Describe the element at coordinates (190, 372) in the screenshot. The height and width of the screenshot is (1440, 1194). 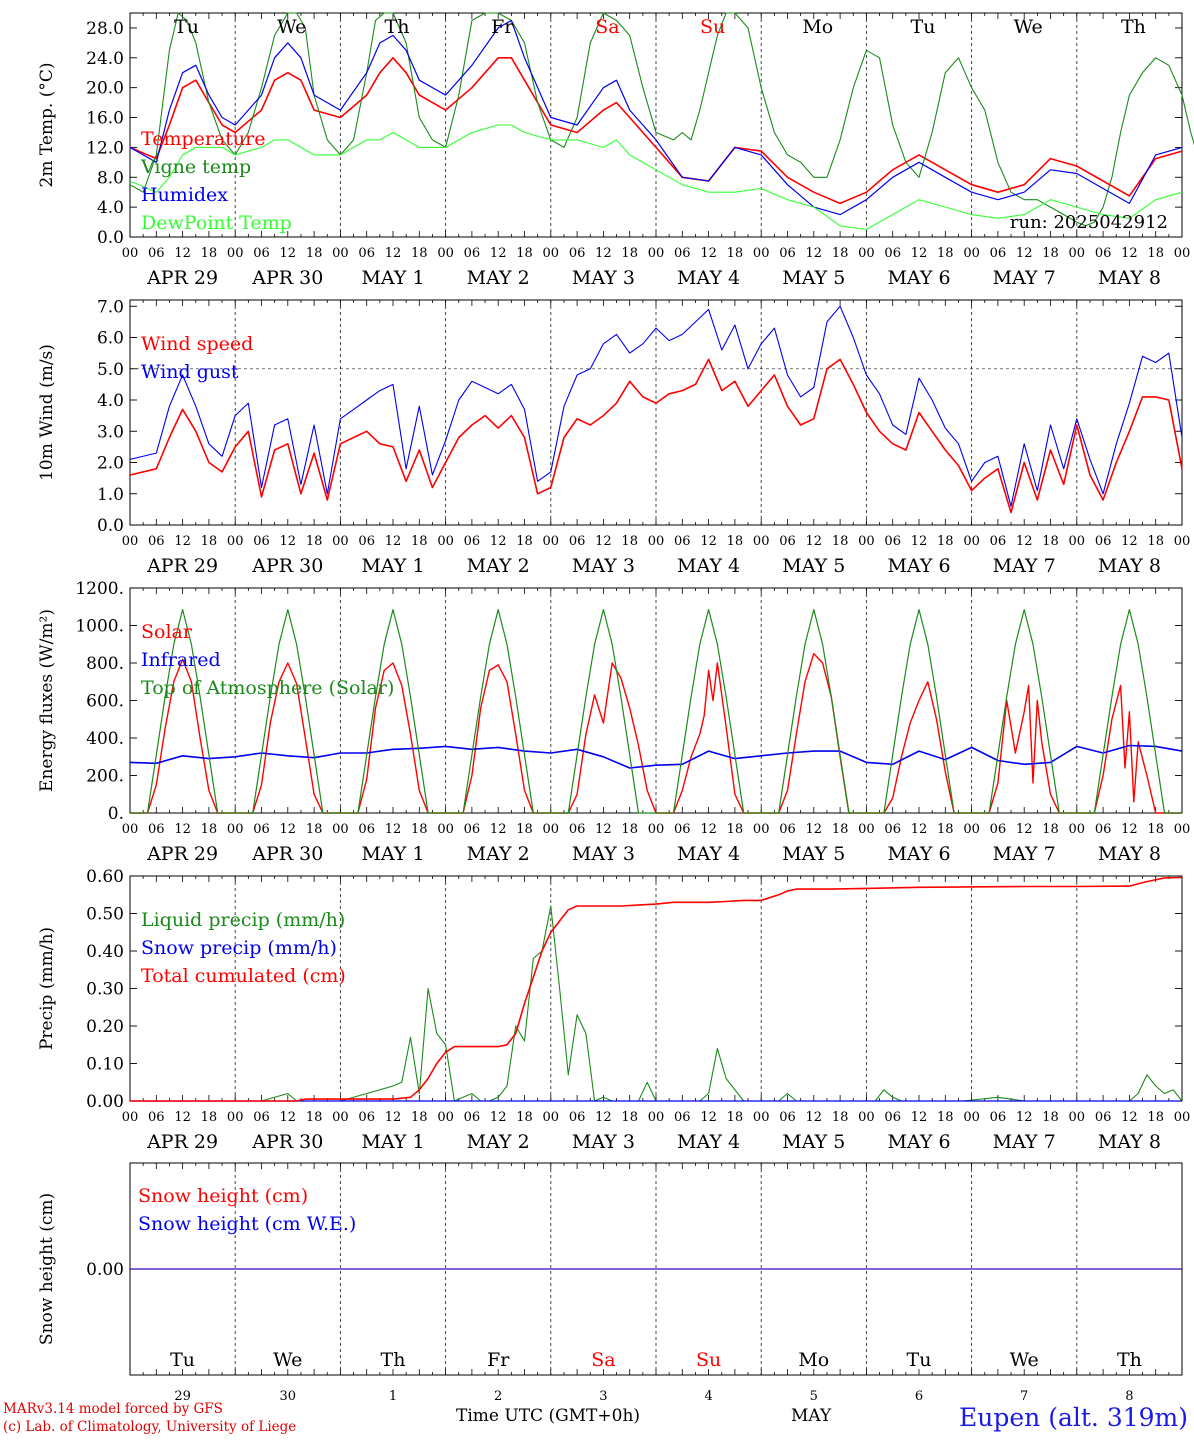
I see `legend-item: Wind gust` at that location.